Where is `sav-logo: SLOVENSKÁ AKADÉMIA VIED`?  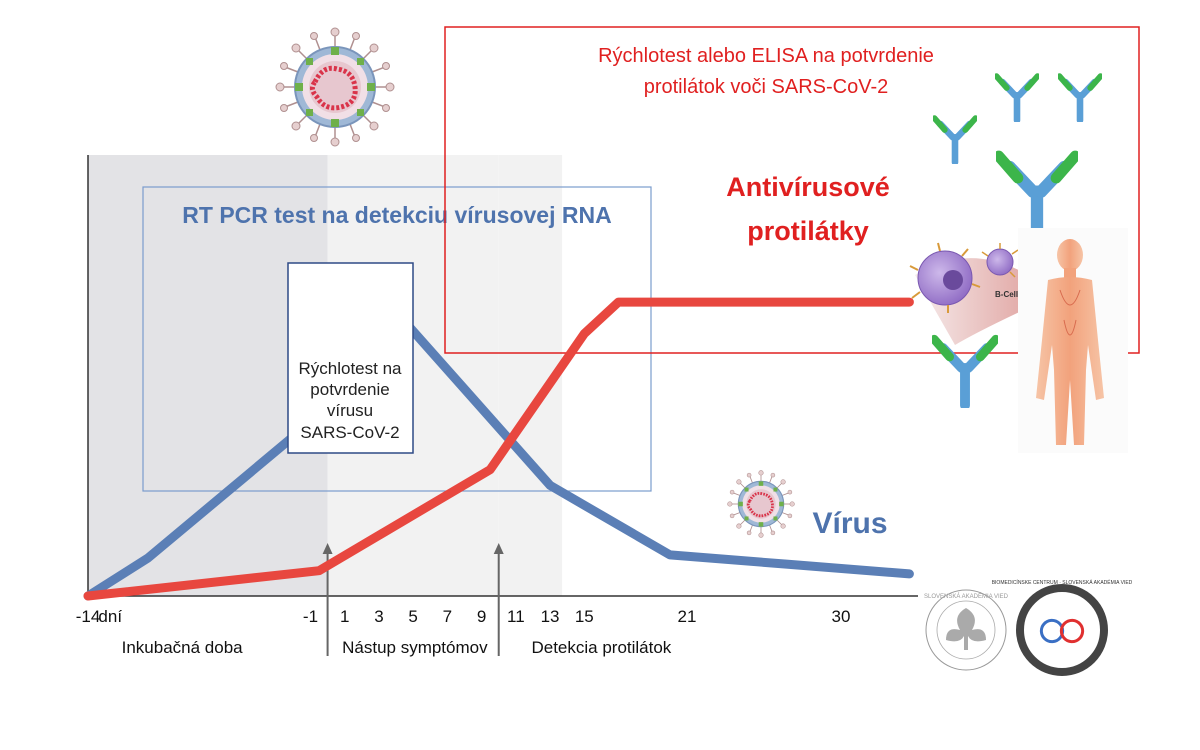 sav-logo: SLOVENSKÁ AKADÉMIA VIED is located at coordinates (966, 630).